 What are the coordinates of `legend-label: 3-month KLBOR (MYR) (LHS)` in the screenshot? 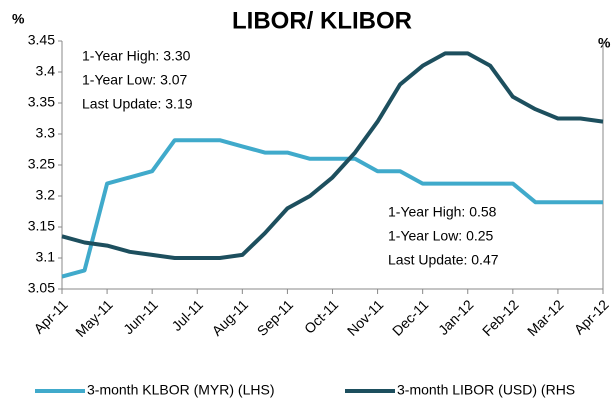 It's located at (180, 390).